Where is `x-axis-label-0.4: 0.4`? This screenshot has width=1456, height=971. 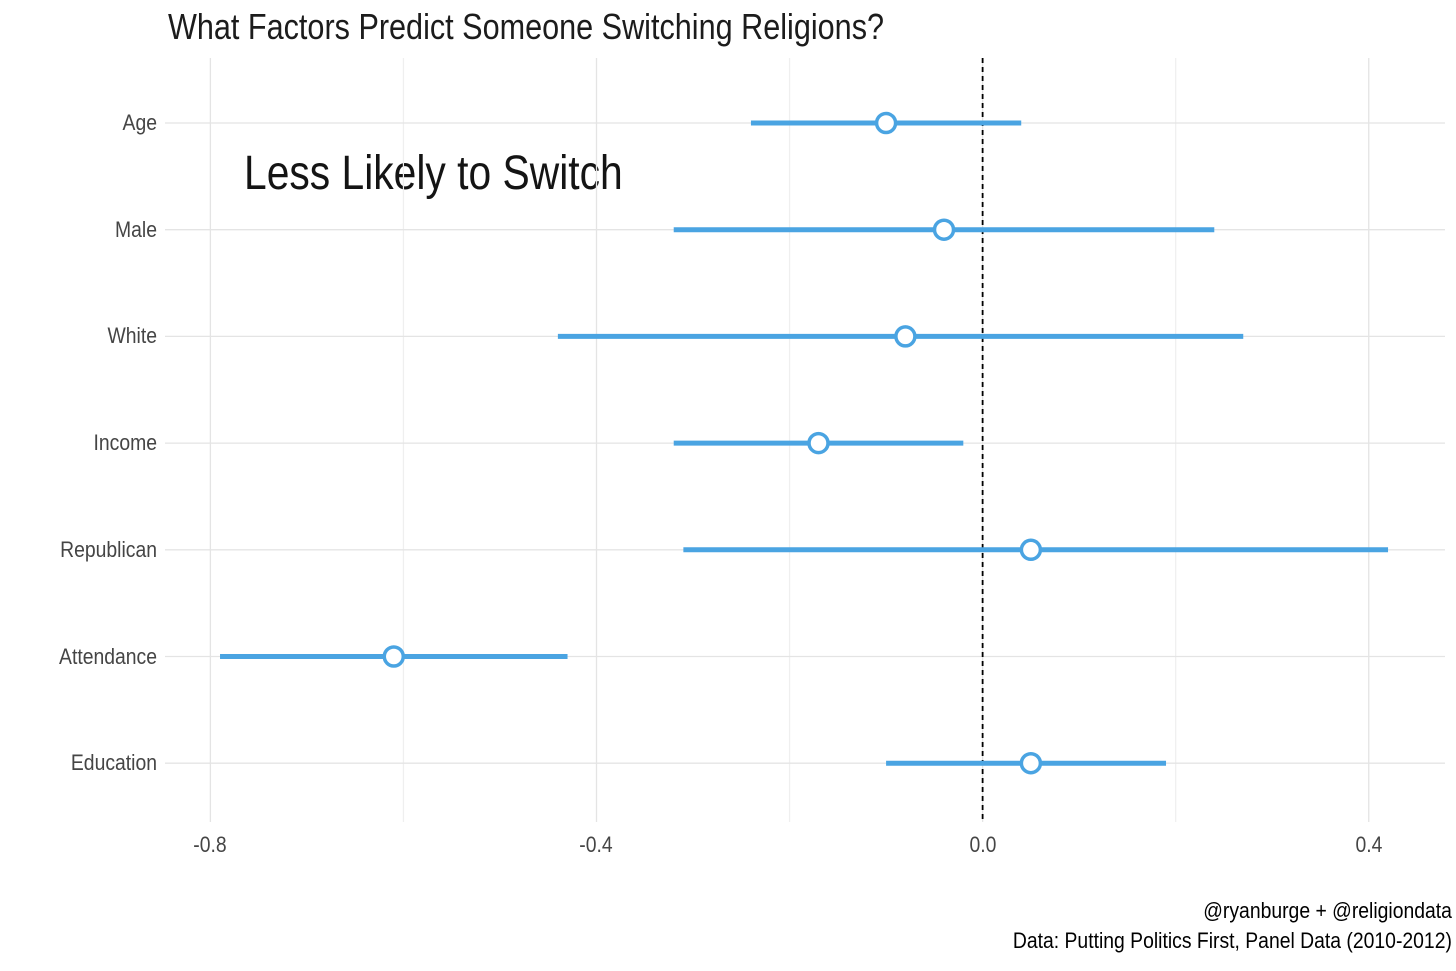
x-axis-label-0.4: 0.4 is located at coordinates (1369, 844).